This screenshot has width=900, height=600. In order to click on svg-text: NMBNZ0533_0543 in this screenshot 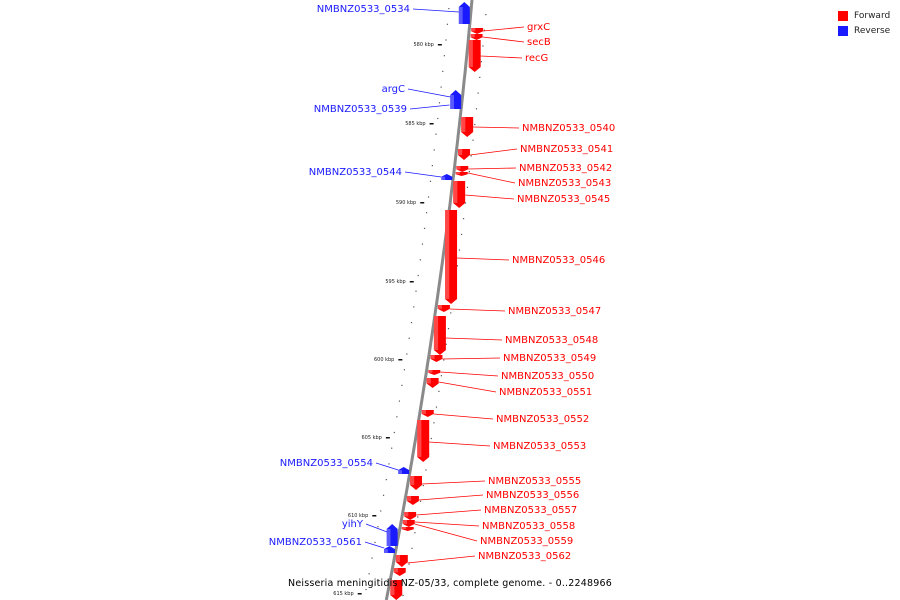, I will do `click(564, 183)`.